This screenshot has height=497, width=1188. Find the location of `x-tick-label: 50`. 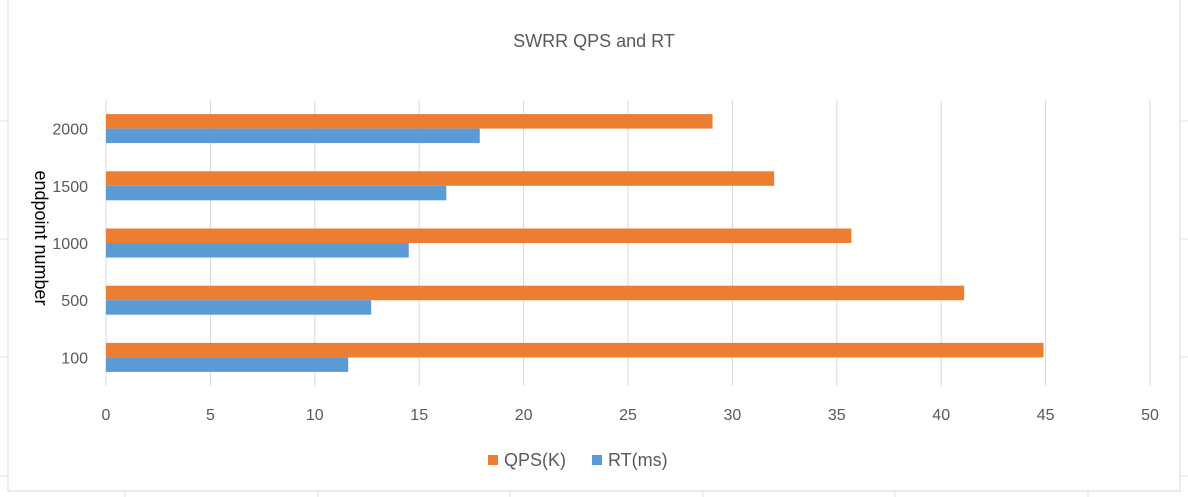

x-tick-label: 50 is located at coordinates (1150, 415).